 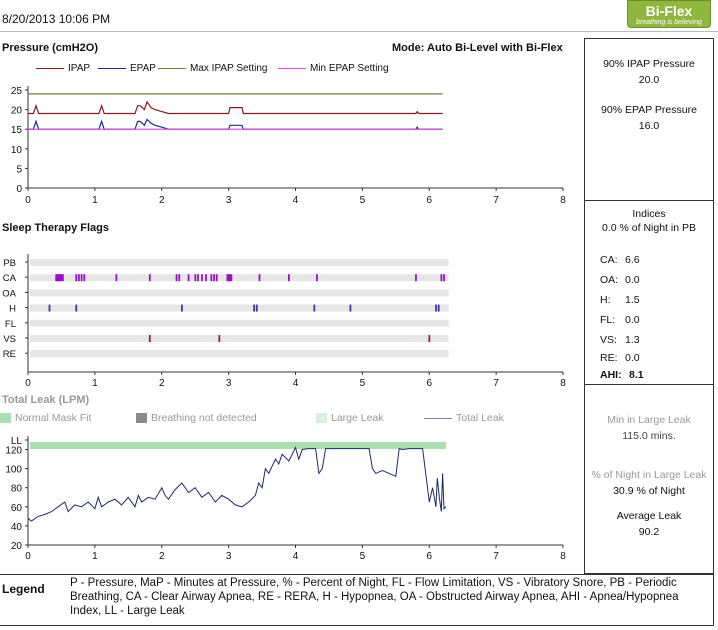 What do you see at coordinates (611, 375) in the screenshot?
I see `ahi-label: AHI:` at bounding box center [611, 375].